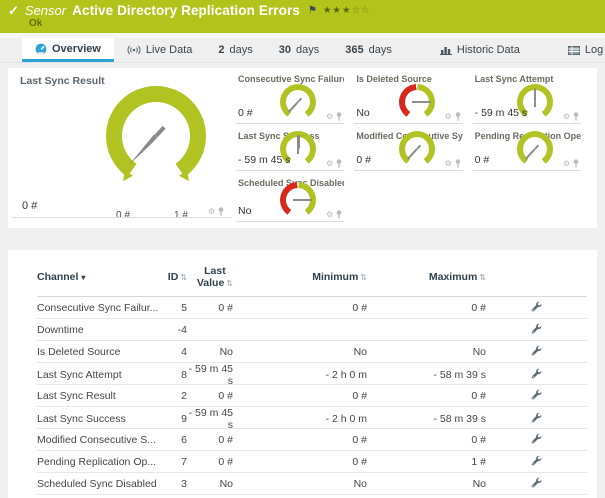 The image size is (605, 498). I want to click on table-row: Modified Consecutive S... 6 0 # 0 # 0 #, so click(312, 440).